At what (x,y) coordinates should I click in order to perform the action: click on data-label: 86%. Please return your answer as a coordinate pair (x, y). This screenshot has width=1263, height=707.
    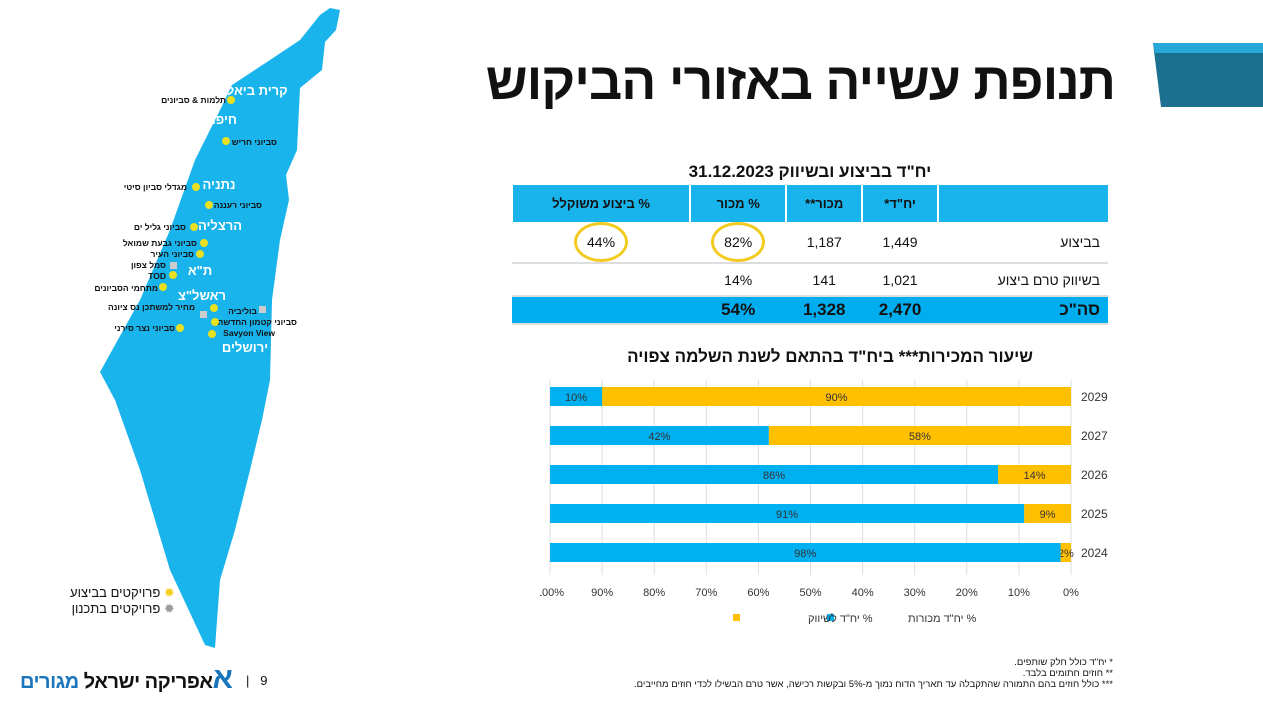
    Looking at the image, I should click on (774, 476).